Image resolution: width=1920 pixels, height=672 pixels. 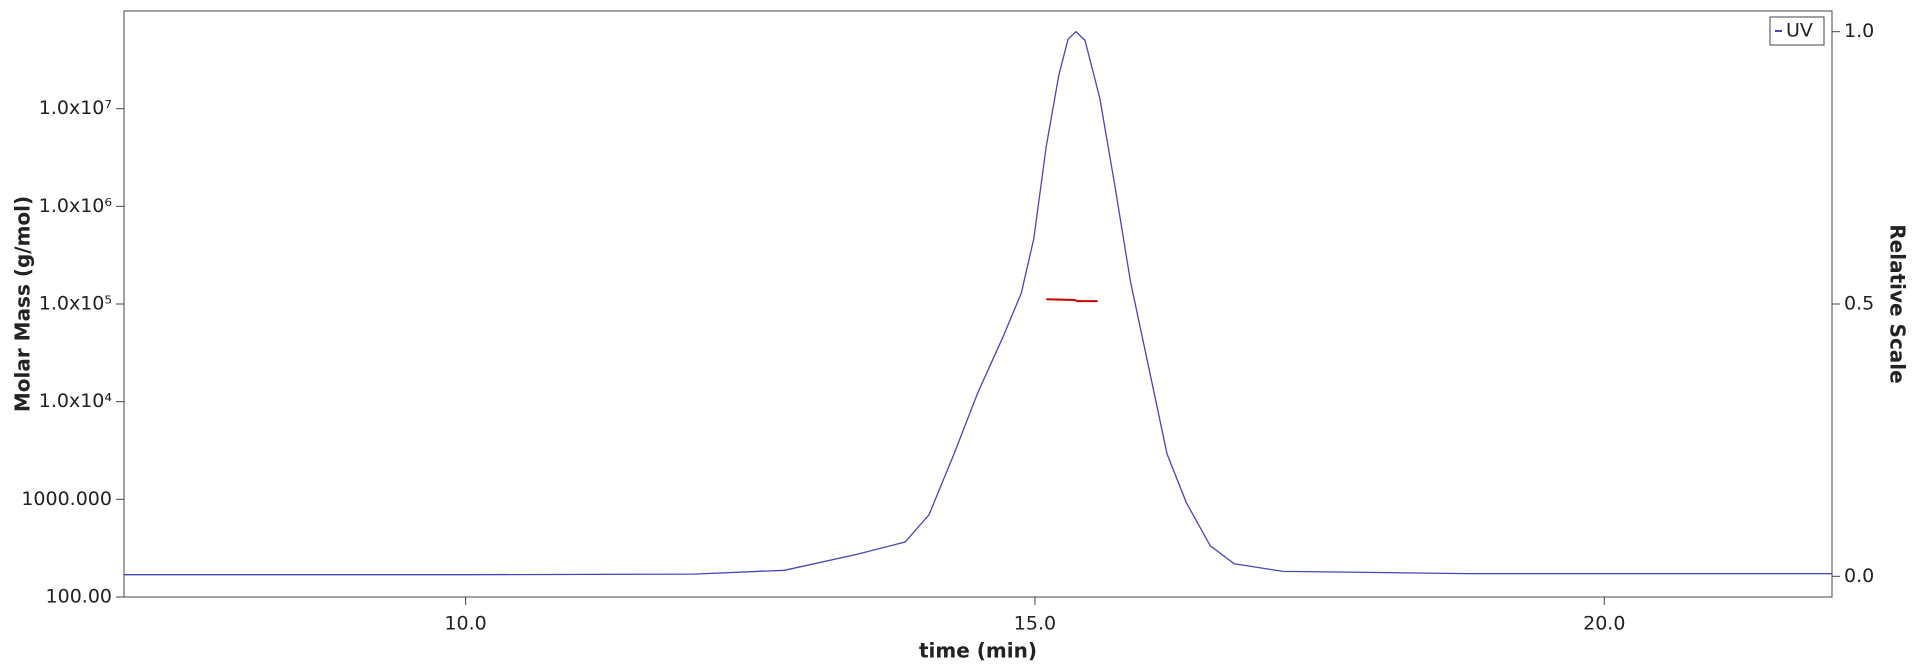 What do you see at coordinates (1898, 303) in the screenshot?
I see `y2-axis-label: Relative Scale` at bounding box center [1898, 303].